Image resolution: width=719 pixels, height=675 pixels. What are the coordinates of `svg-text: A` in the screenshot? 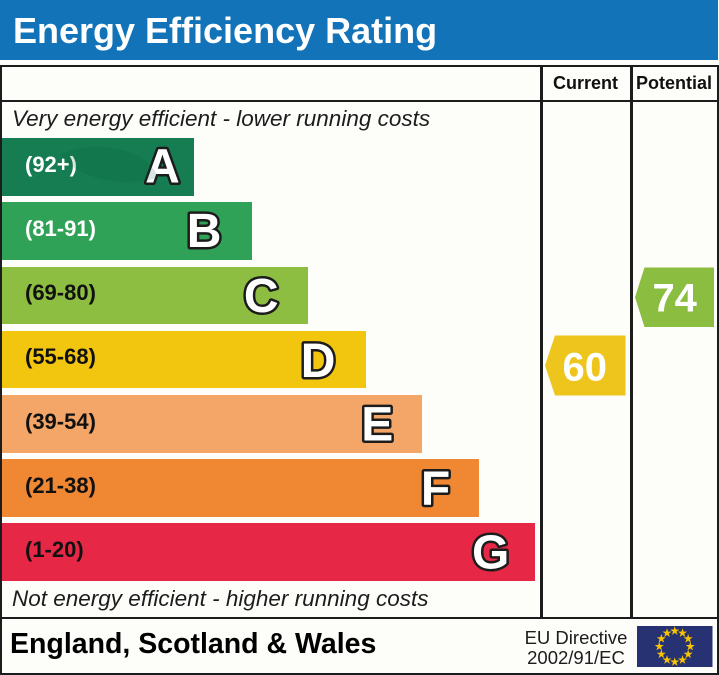 It's located at (162, 167).